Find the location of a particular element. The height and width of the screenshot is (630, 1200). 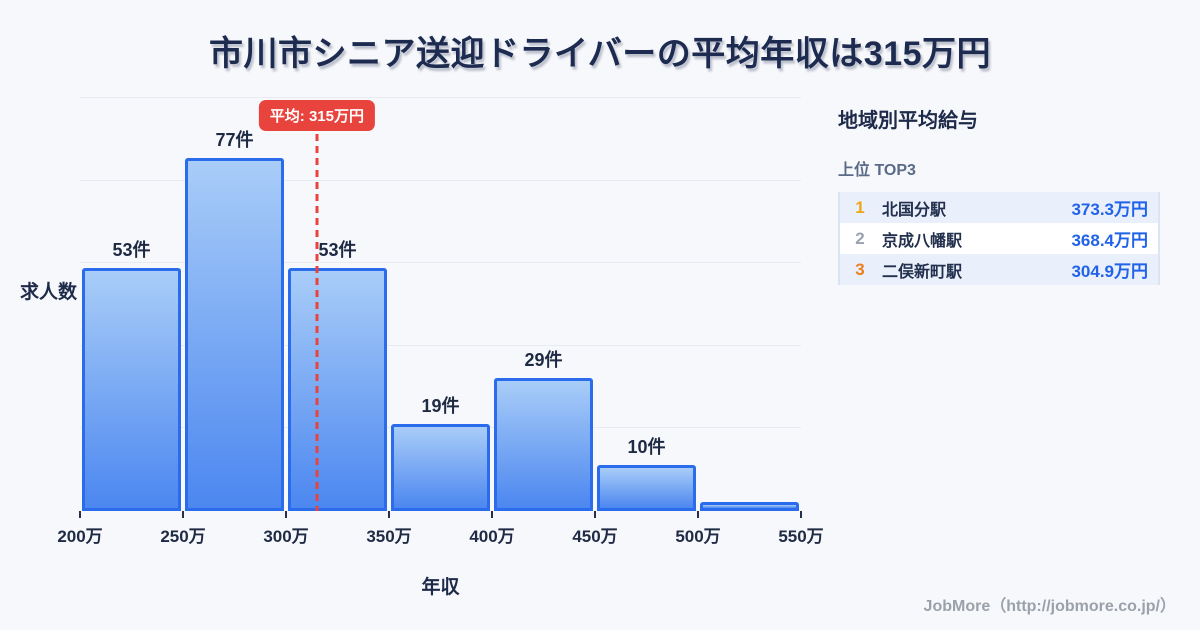

bar-value-label: 29件 is located at coordinates (543, 359).